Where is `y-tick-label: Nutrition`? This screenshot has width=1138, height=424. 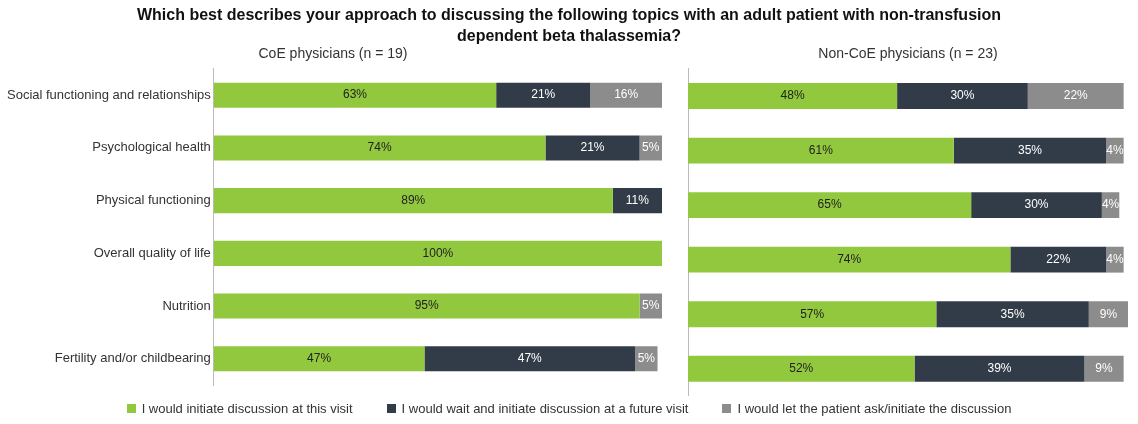
y-tick-label: Nutrition is located at coordinates (186, 305).